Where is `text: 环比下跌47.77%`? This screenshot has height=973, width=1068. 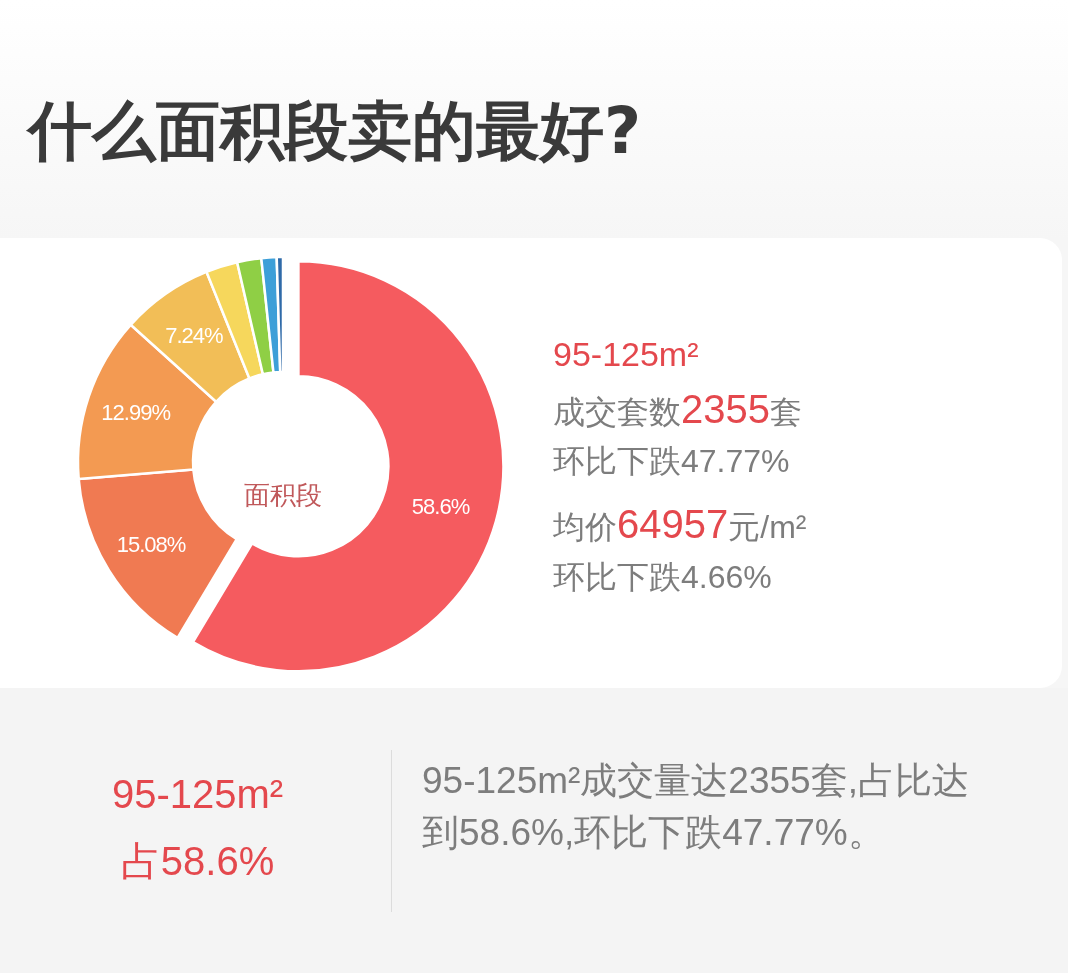 text: 环比下跌47.77% is located at coordinates (671, 461).